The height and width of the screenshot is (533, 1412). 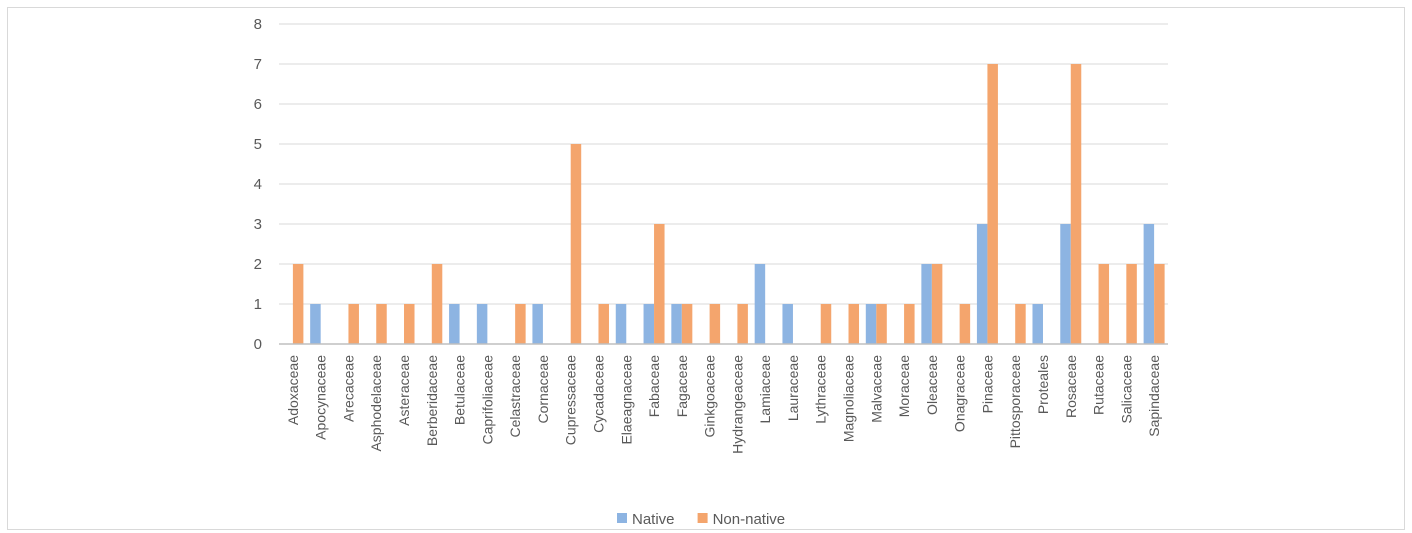 I want to click on legend-label: Non-native, so click(x=749, y=519).